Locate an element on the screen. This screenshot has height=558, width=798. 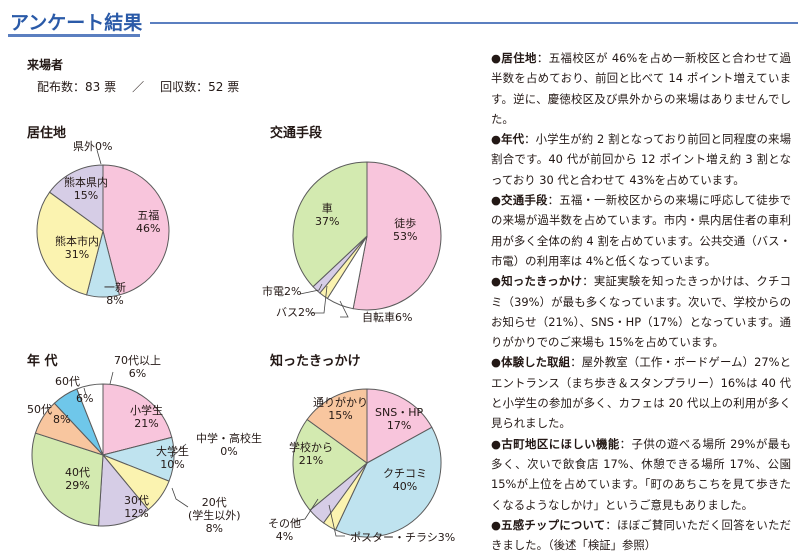
visitors-counts: 配布数：83 票 ／ 回収数：52 票 is located at coordinates (138, 86).